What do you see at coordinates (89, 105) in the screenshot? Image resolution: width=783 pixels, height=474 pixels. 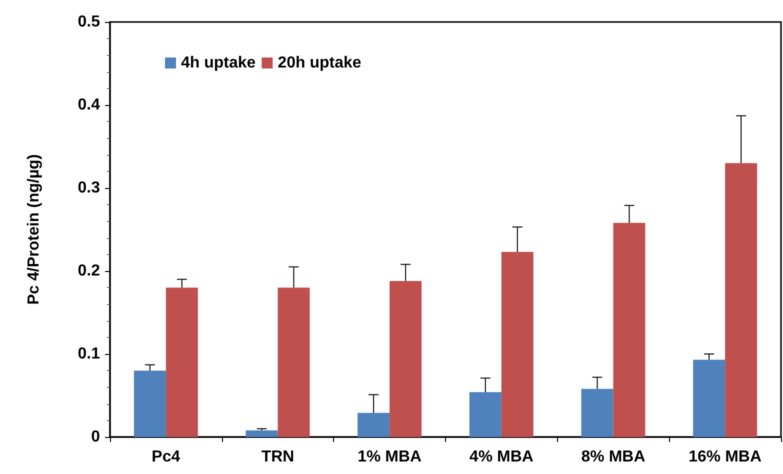 I see `y-tick-label: 0.4` at bounding box center [89, 105].